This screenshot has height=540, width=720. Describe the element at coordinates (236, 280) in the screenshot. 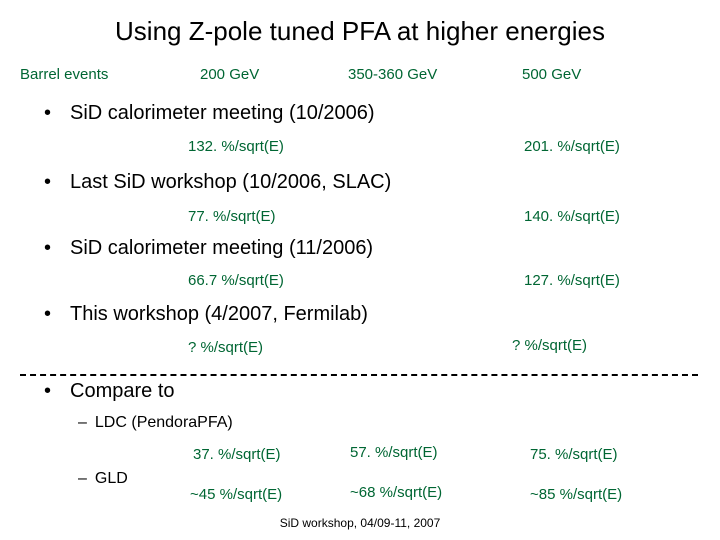

I see `value-200-gev: 66.7 %/sqrt(E)` at that location.